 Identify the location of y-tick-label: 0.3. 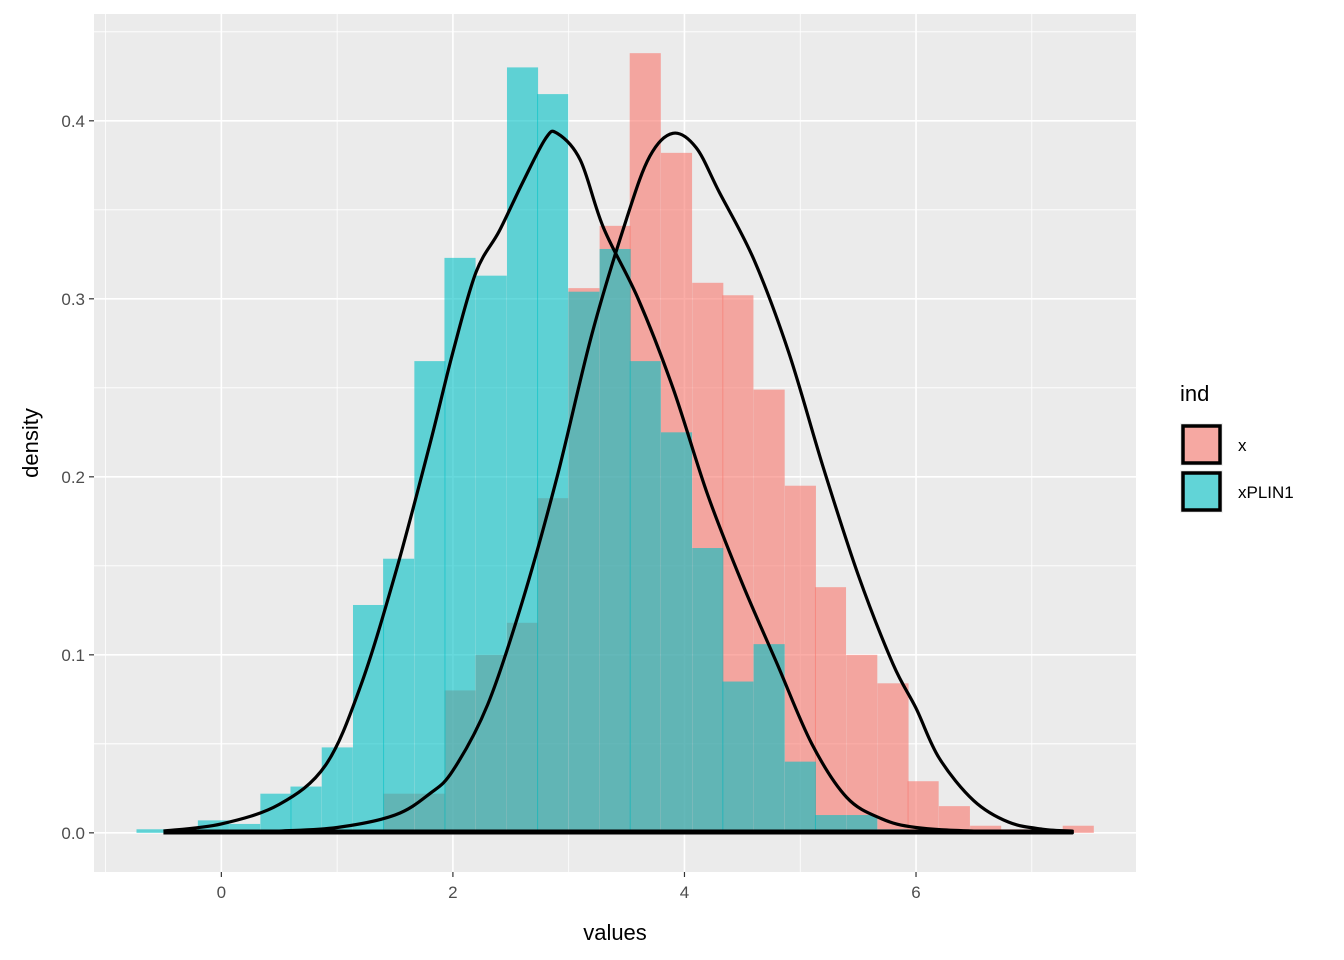
(73, 299).